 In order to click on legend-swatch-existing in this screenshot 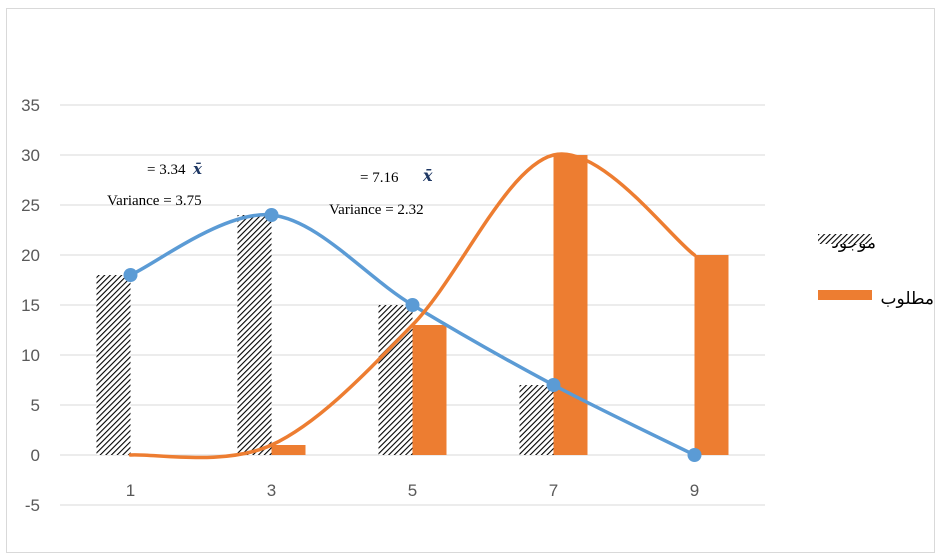, I will do `click(845, 239)`.